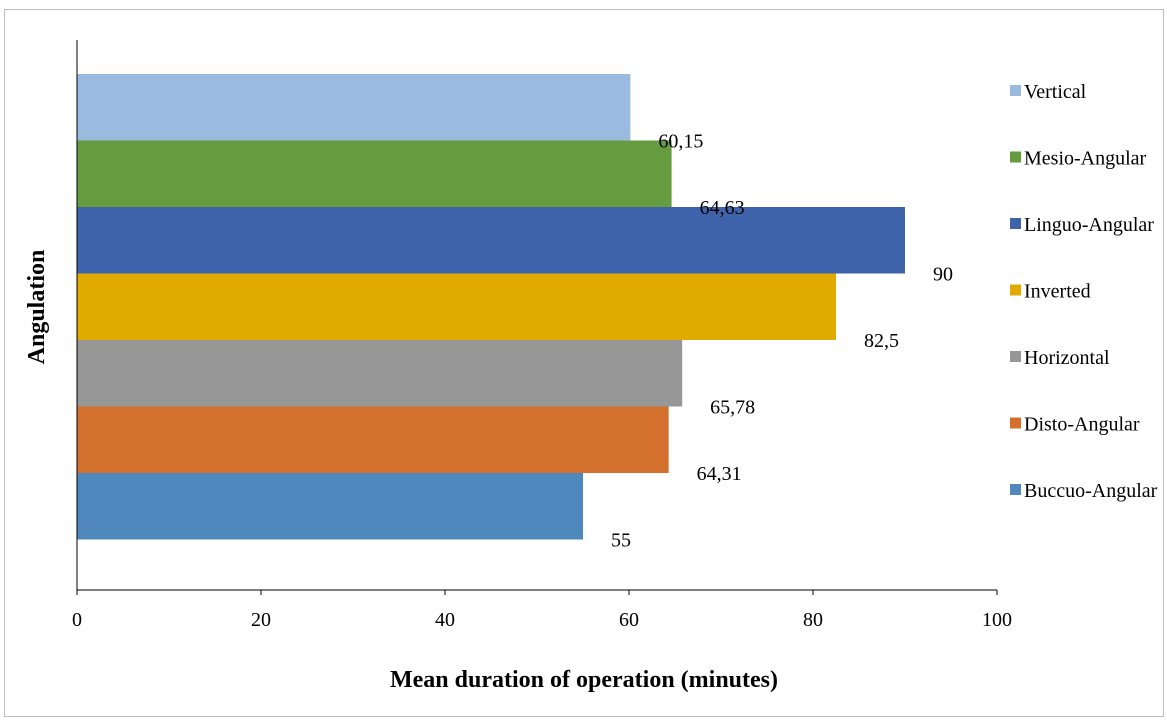 This screenshot has width=1167, height=721. Describe the element at coordinates (77, 620) in the screenshot. I see `x-tick-label: 0` at that location.